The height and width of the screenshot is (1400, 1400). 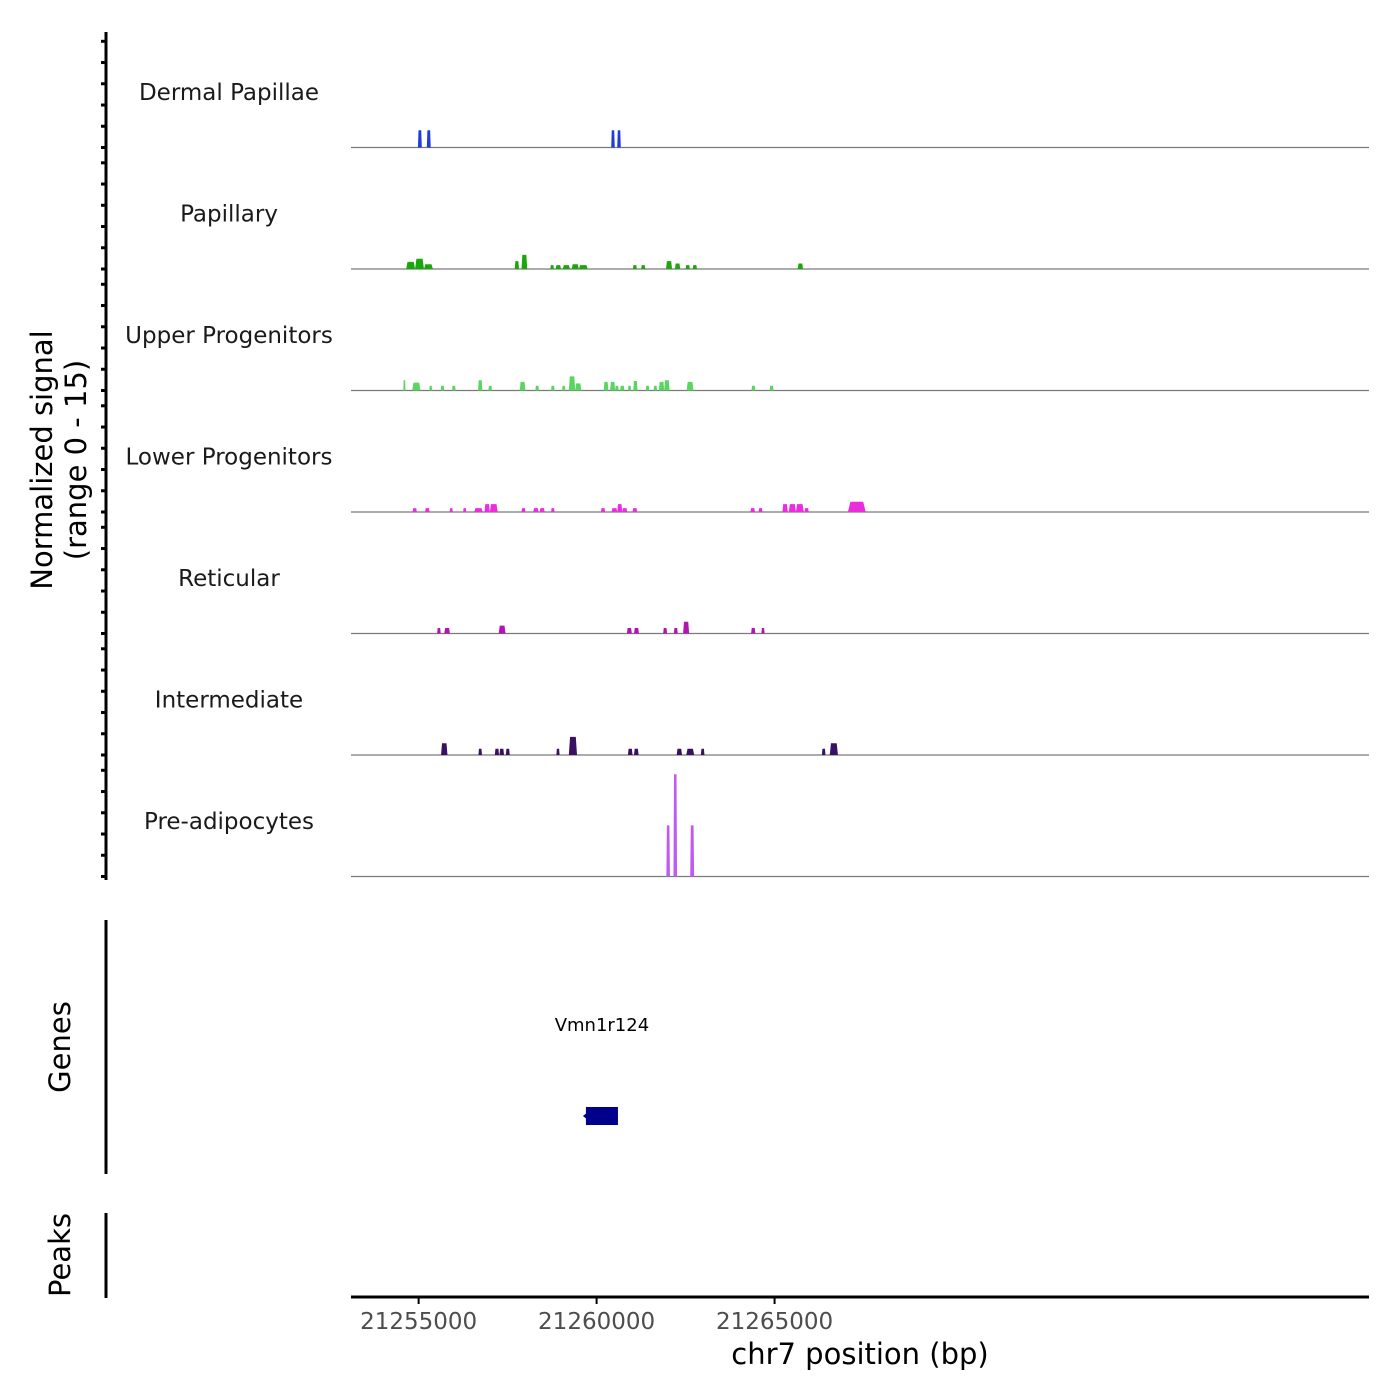 What do you see at coordinates (103, 458) in the screenshot?
I see `signal-y-axis-ticks` at bounding box center [103, 458].